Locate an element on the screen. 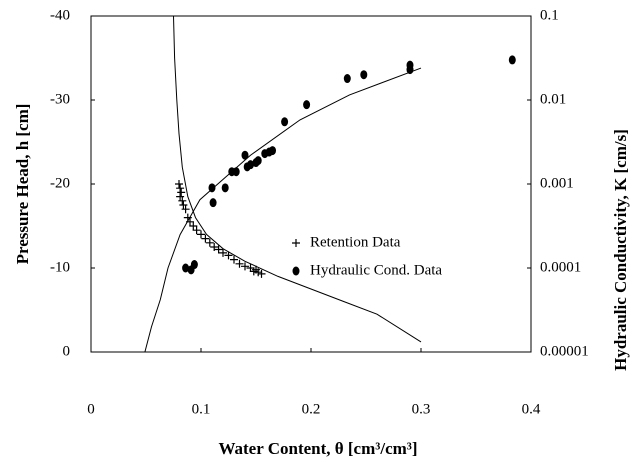  y2-tick-label: 0.001 is located at coordinates (557, 183).